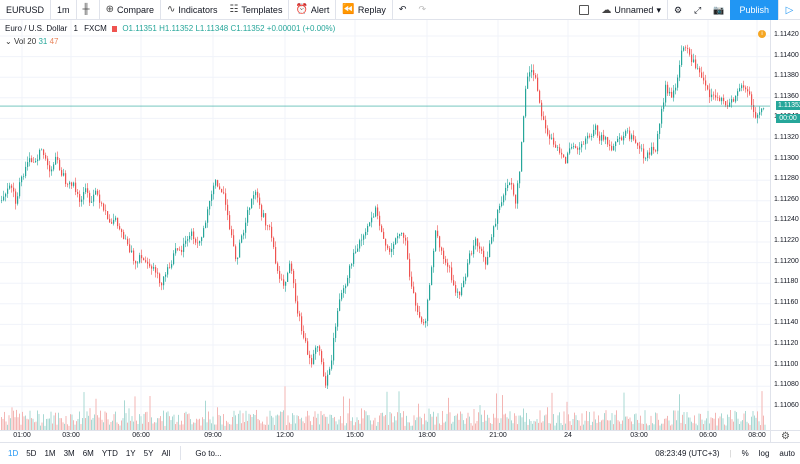 This screenshot has height=464, width=800. I want to click on time-tick-label: 21:00, so click(498, 435).